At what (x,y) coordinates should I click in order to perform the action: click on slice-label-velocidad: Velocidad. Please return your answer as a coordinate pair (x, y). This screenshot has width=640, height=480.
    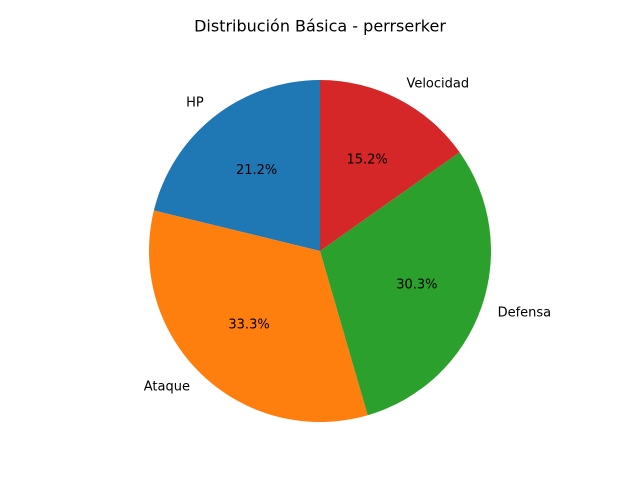
    Looking at the image, I should click on (437, 83).